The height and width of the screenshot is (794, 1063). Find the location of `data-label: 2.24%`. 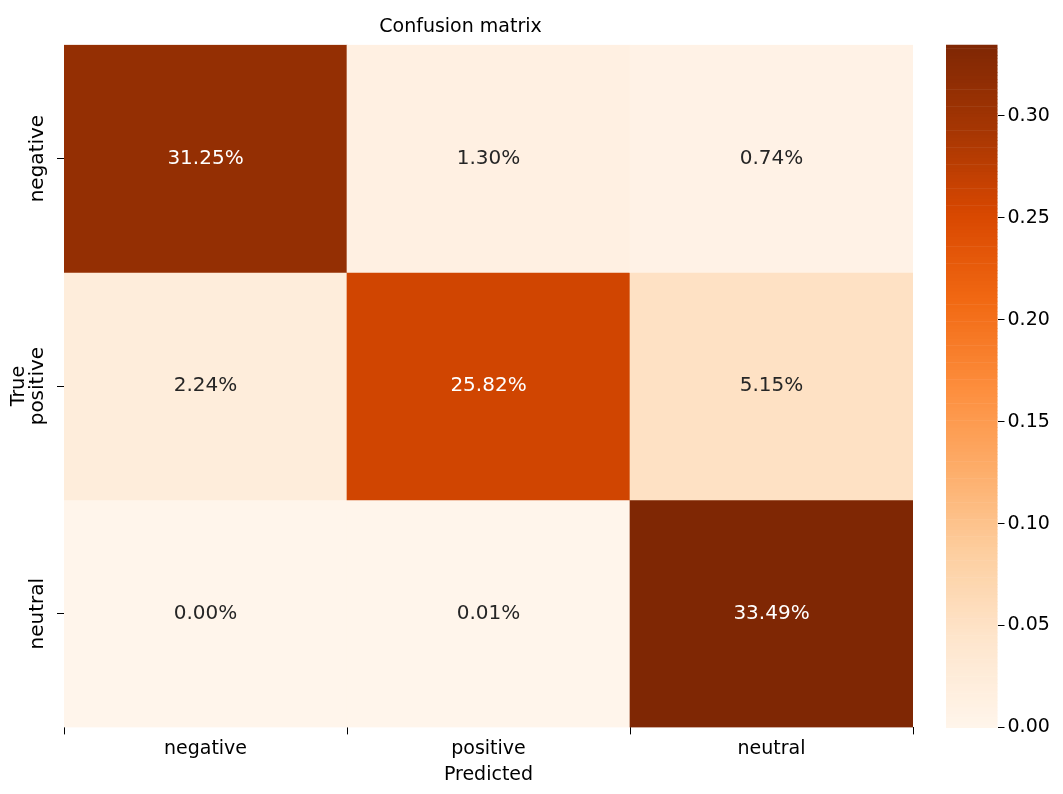

data-label: 2.24% is located at coordinates (205, 384).